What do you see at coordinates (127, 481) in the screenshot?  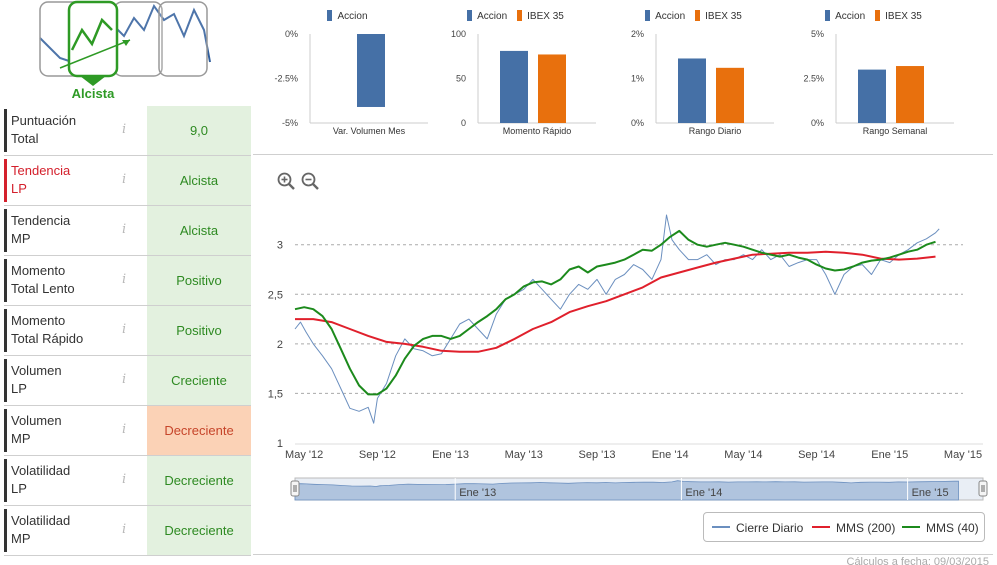 I see `indicator-row: Volatilidad LP i Decreciente` at bounding box center [127, 481].